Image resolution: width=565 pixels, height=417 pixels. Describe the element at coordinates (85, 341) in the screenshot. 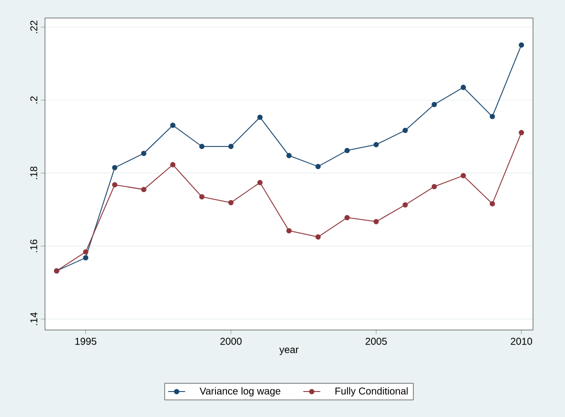

I see `x-tick-label: 1995` at that location.